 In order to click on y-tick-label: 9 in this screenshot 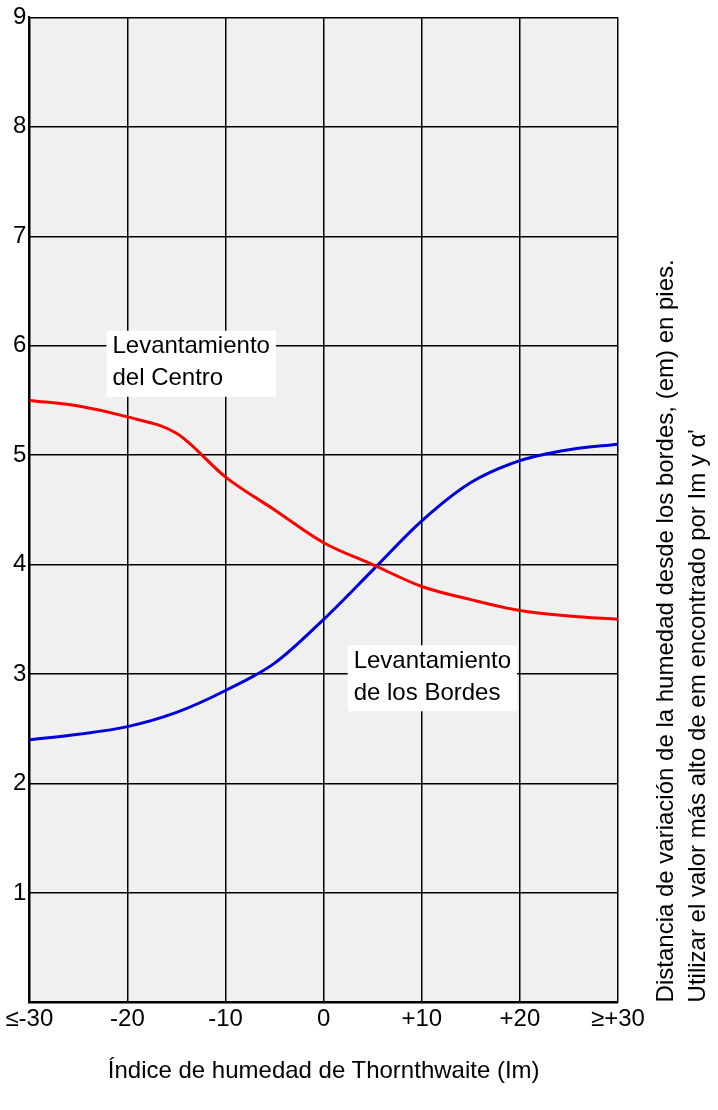, I will do `click(19, 16)`.